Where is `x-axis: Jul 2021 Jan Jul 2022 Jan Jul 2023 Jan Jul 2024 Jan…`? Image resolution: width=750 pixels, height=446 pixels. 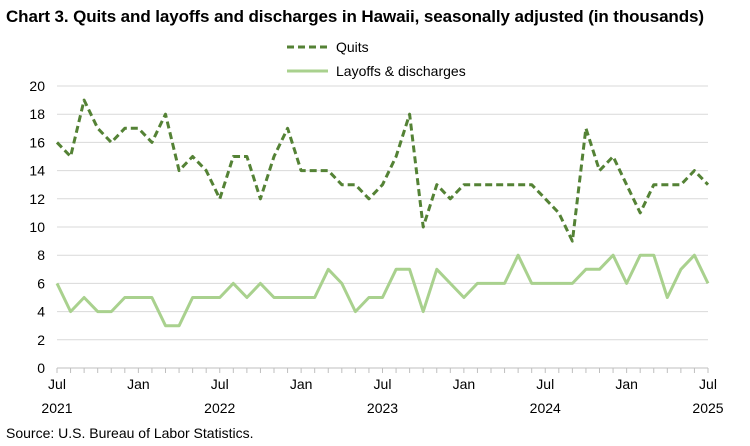 x-axis: Jul 2021 Jan Jul 2022 Jan Jul 2023 Jan Jul 2024 Jan… is located at coordinates (382, 391).